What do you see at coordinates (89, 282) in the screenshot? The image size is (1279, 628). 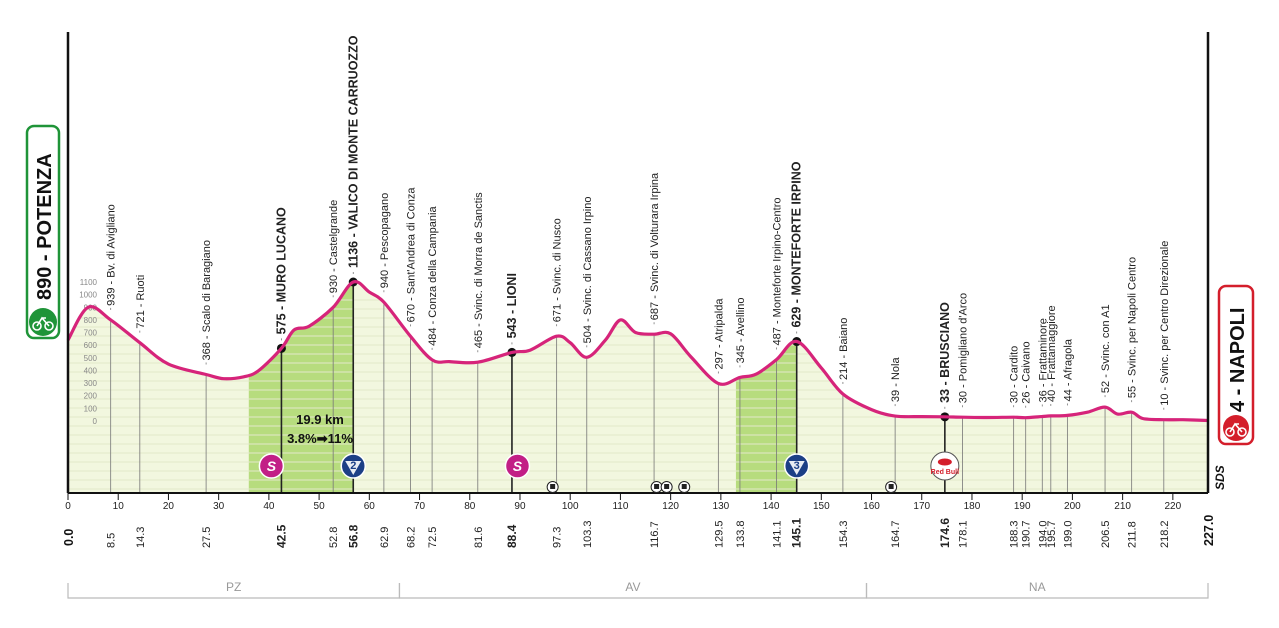 I see `altitude-tick-label: 1100` at bounding box center [89, 282].